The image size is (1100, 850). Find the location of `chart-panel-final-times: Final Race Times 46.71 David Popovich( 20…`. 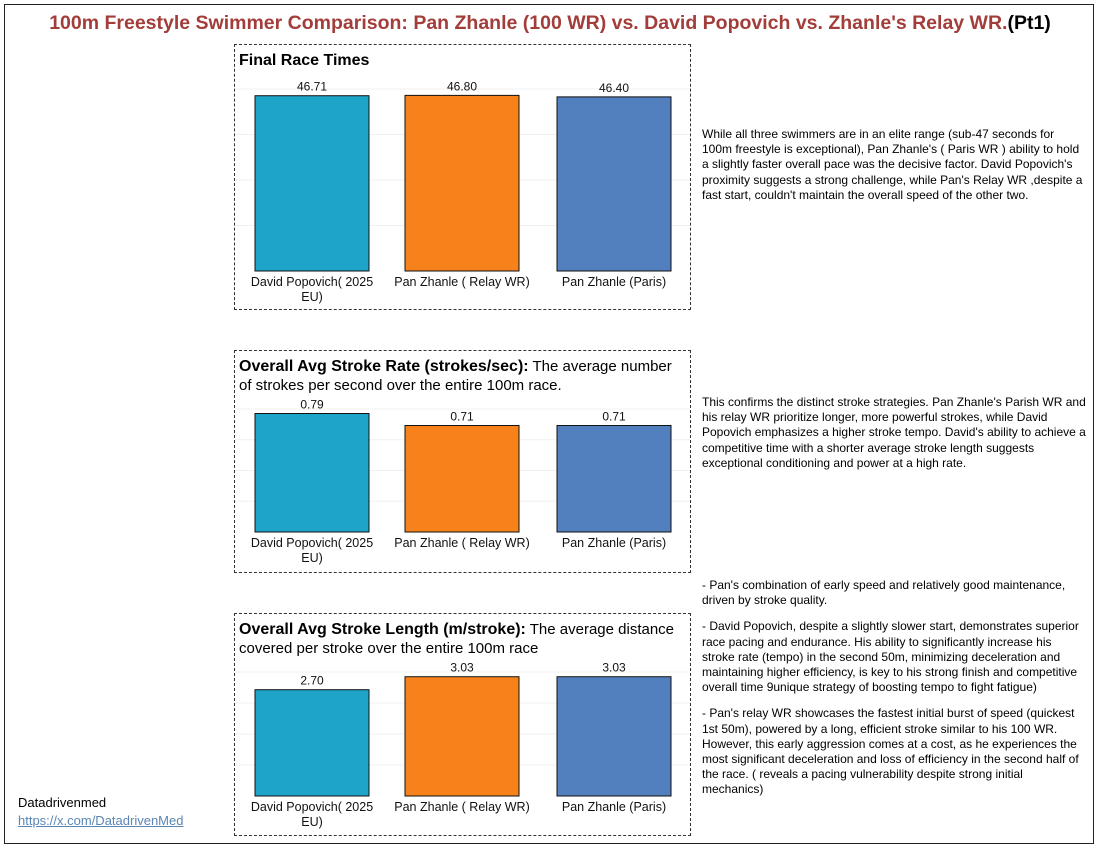

chart-panel-final-times: Final Race Times 46.71 David Popovich( 20… is located at coordinates (462, 177).